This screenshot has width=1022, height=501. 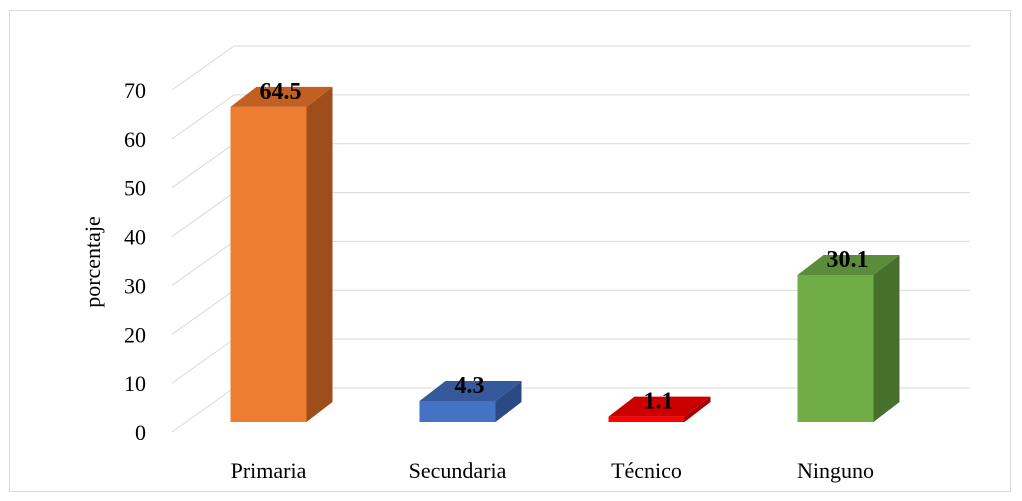 What do you see at coordinates (135, 188) in the screenshot?
I see `y-tick-label: 50` at bounding box center [135, 188].